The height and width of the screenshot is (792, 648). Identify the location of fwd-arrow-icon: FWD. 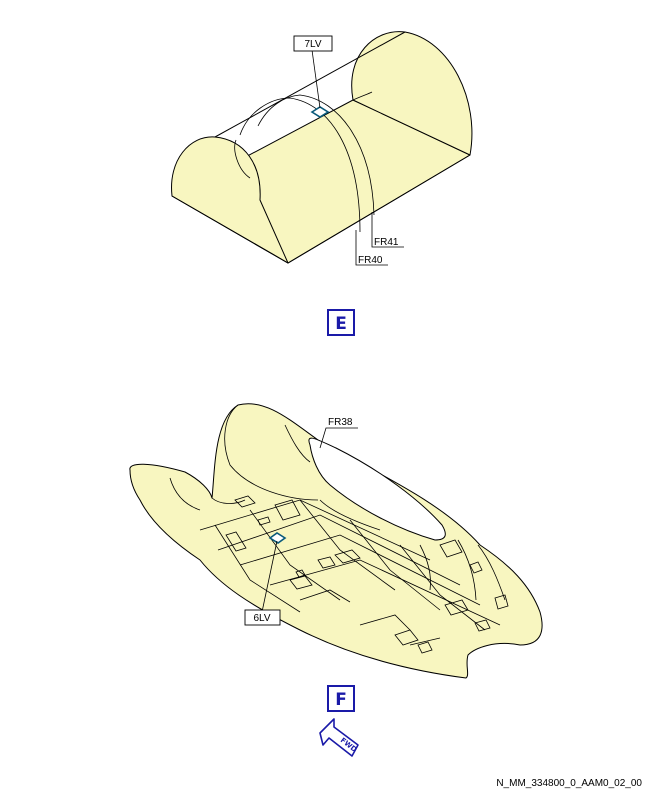
(339, 737).